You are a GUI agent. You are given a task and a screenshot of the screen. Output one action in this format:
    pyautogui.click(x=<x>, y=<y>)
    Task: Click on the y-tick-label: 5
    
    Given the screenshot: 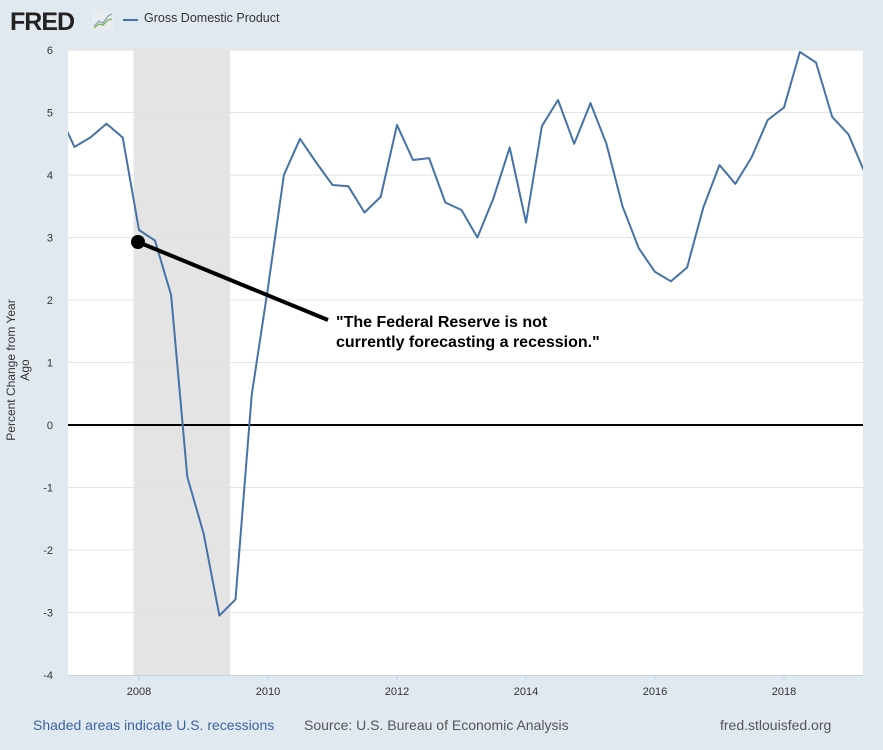 What is the action you would take?
    pyautogui.click(x=50, y=114)
    